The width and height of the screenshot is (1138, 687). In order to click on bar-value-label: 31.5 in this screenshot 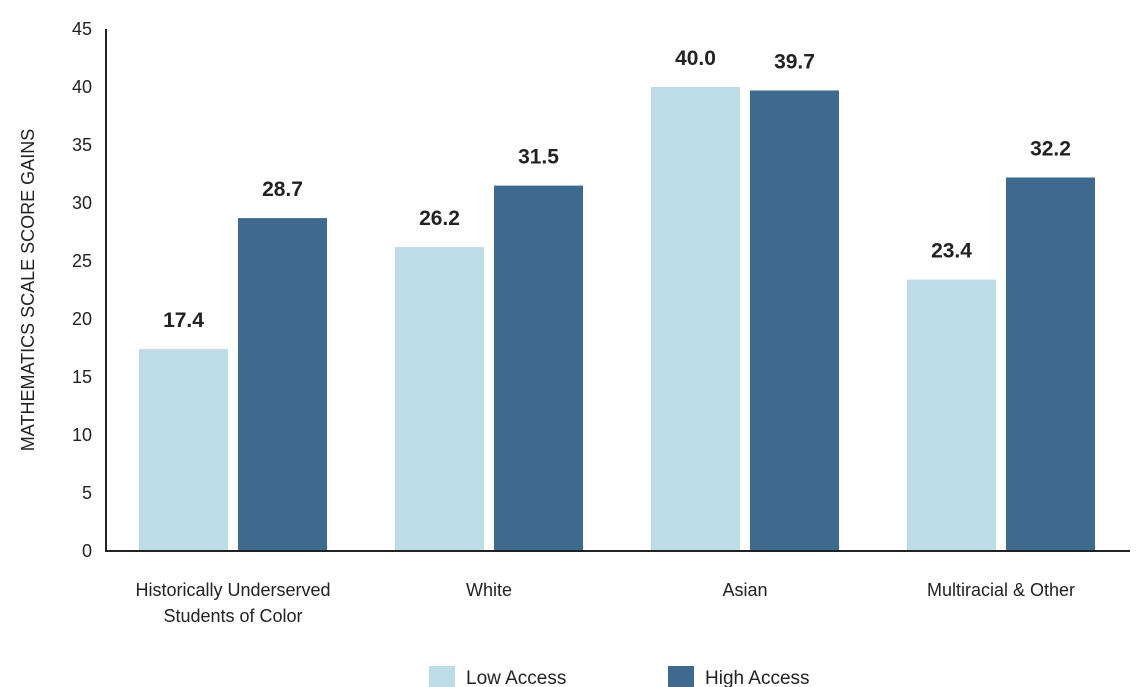, I will do `click(538, 157)`.